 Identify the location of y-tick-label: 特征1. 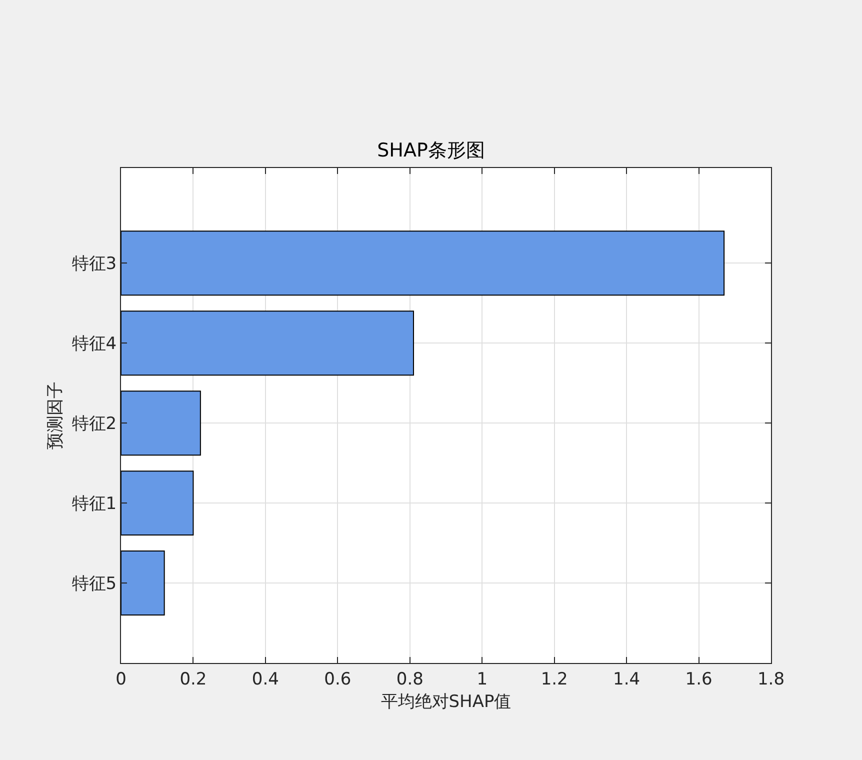
(94, 504).